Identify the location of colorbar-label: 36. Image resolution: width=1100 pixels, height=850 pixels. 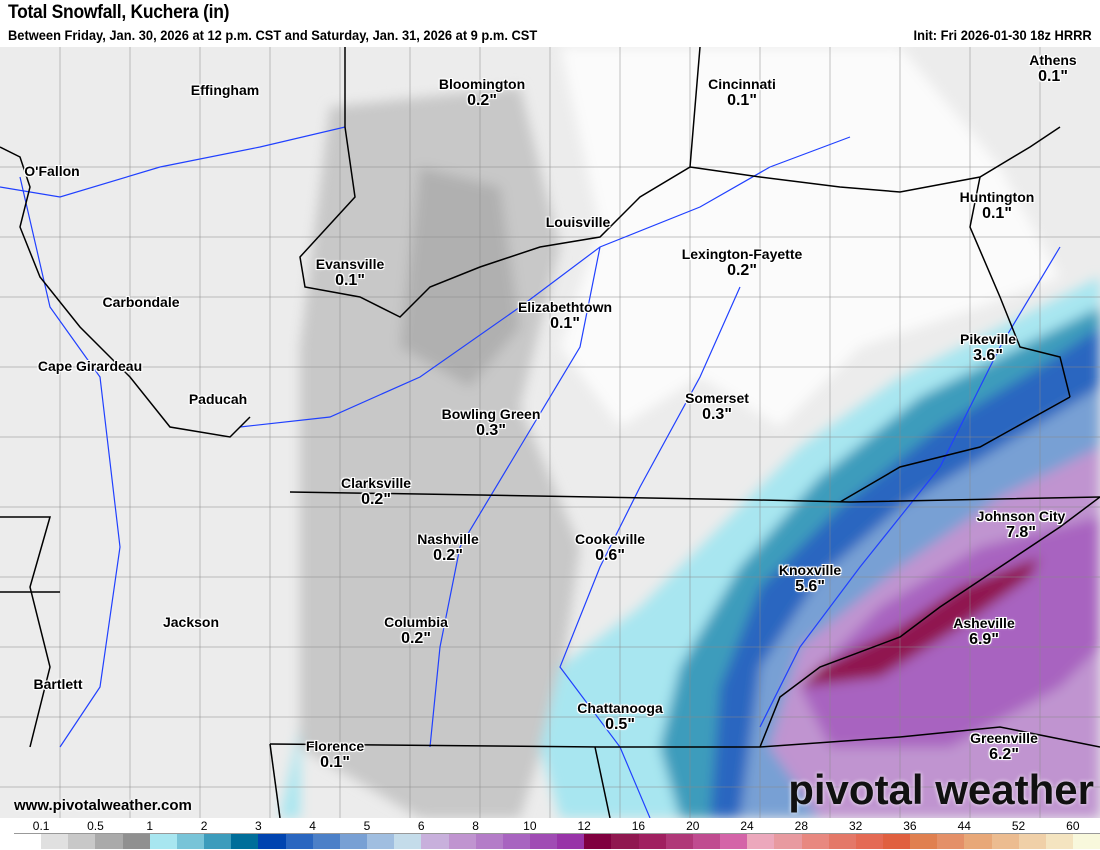
(910, 826).